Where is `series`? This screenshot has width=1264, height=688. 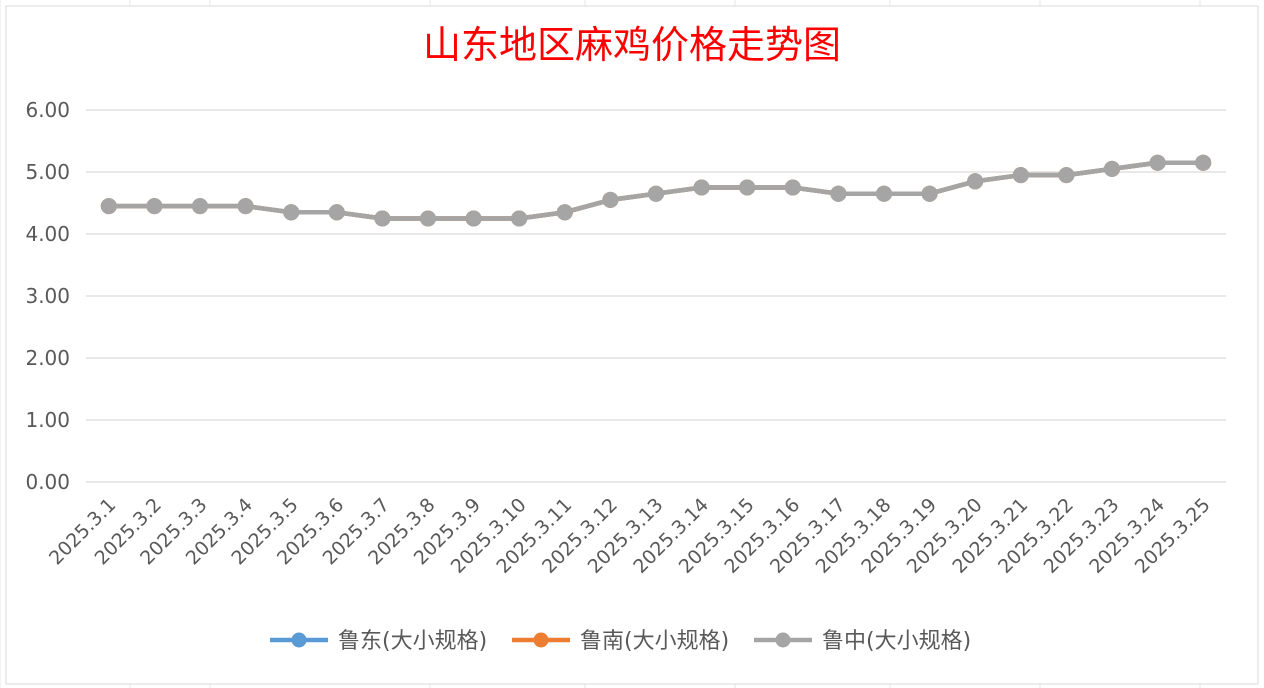 series is located at coordinates (656, 190).